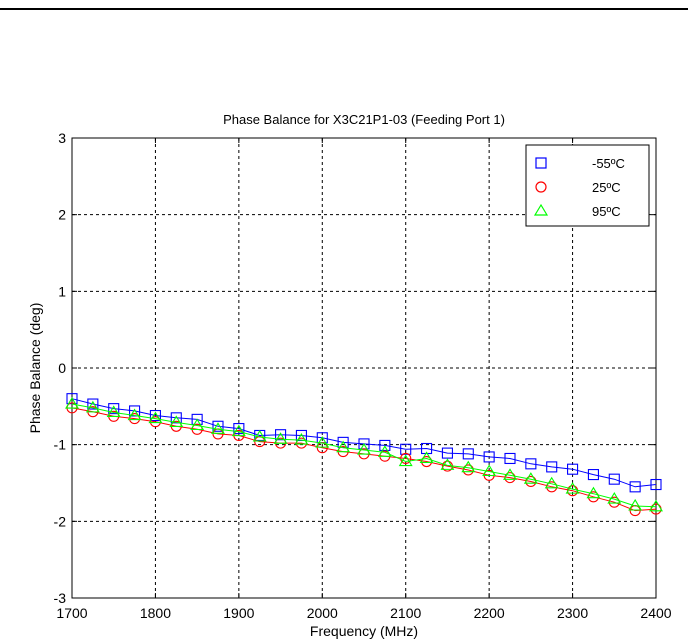 The image size is (688, 644). I want to click on y-tick-label: -3, so click(60, 598).